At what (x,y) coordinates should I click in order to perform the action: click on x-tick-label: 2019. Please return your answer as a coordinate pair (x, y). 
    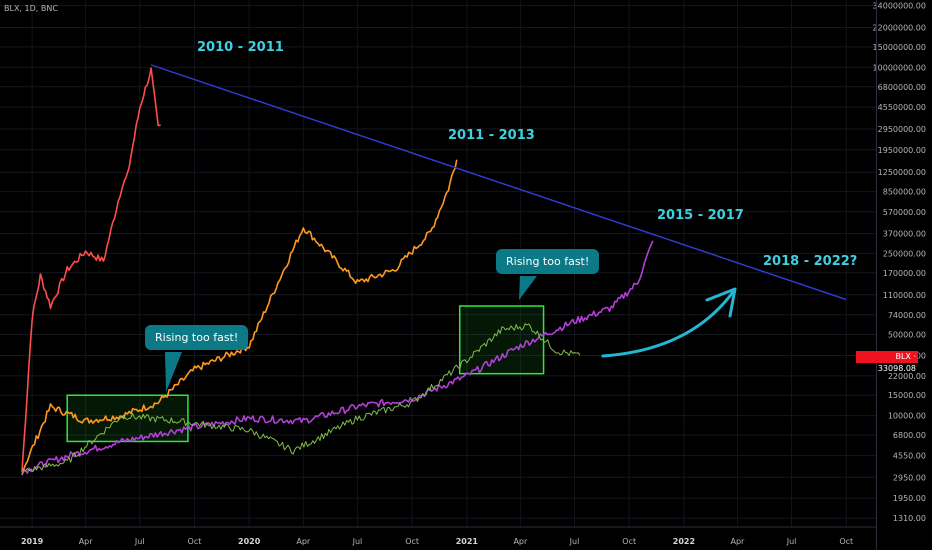
    Looking at the image, I should click on (32, 541).